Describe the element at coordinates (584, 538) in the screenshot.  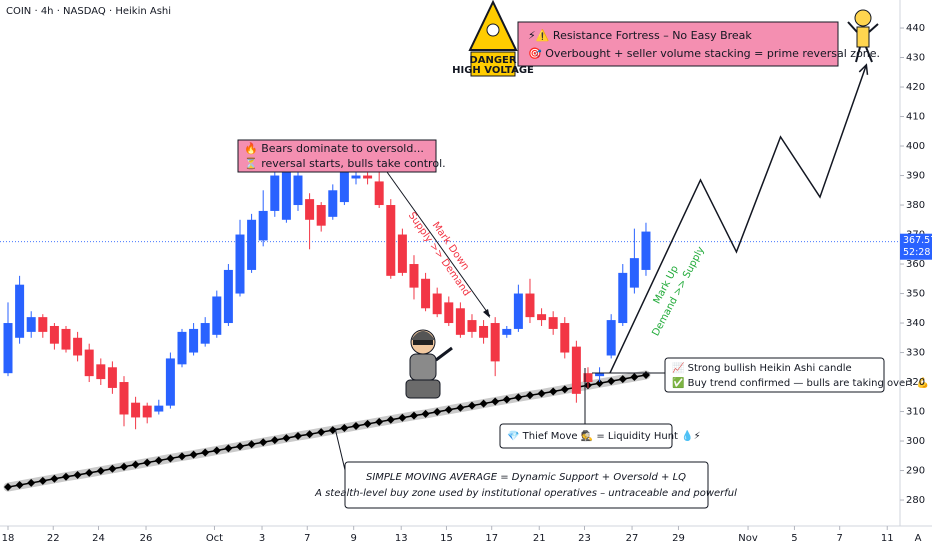
I see `x-tick-label: 23` at that location.